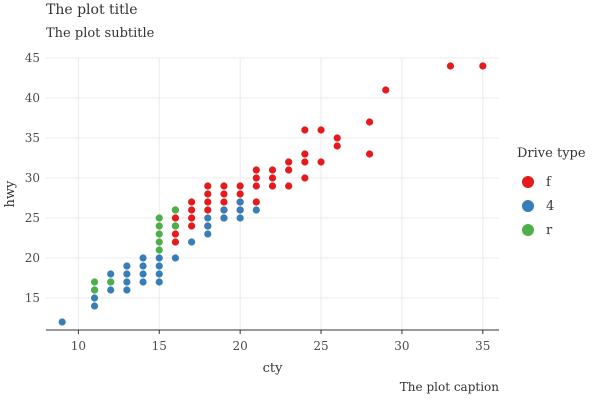 The height and width of the screenshot is (400, 600). Describe the element at coordinates (78, 346) in the screenshot. I see `x-tick-label: 10` at that location.